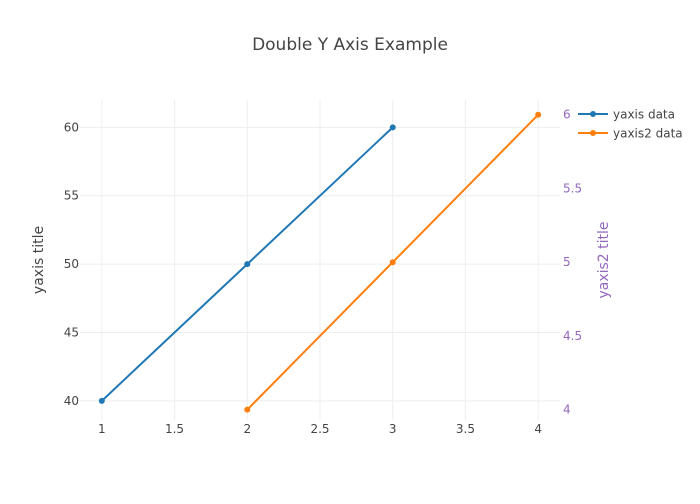 This screenshot has height=504, width=700. I want to click on x-tick-label: 2.5, so click(319, 429).